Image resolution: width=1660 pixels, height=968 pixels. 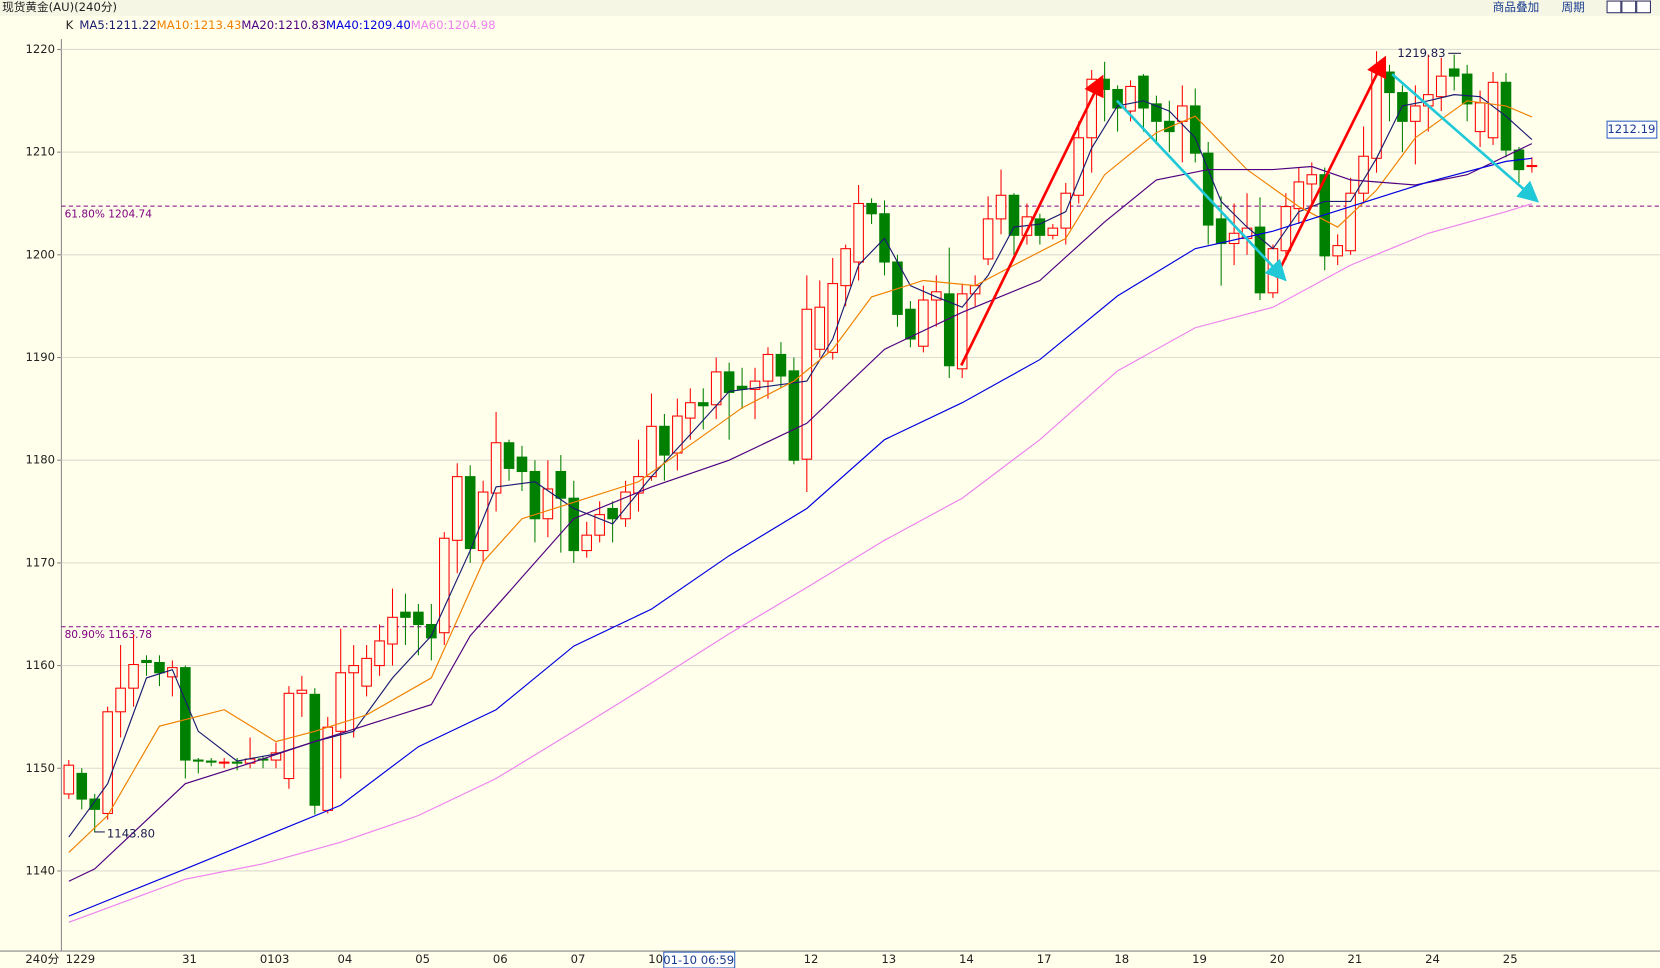 What do you see at coordinates (966, 959) in the screenshot?
I see `x-tick-label: 14` at bounding box center [966, 959].